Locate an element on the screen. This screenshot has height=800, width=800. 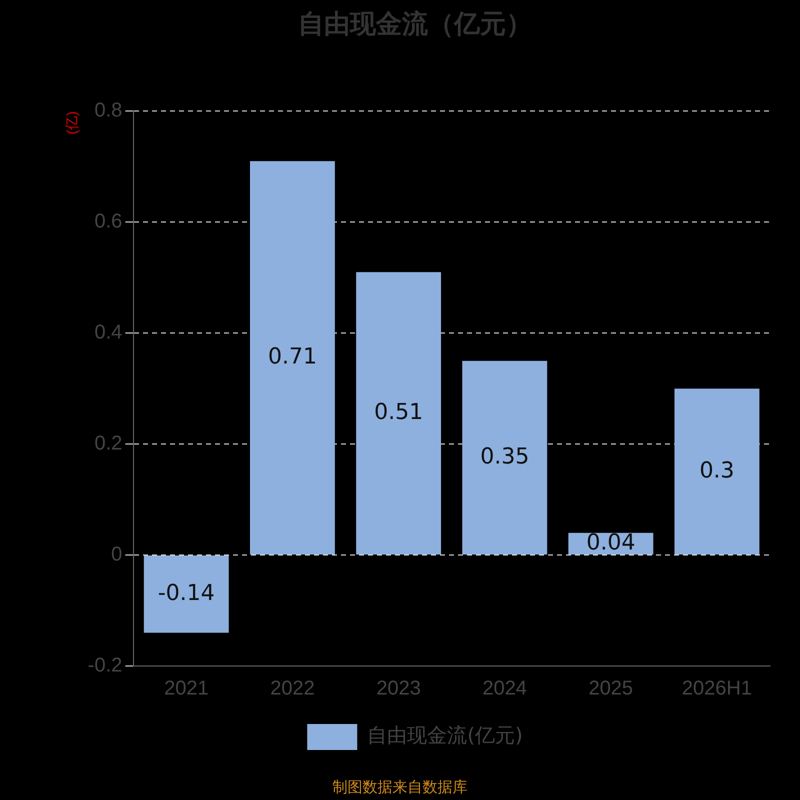
y-tick-label: 0.6 is located at coordinates (108, 221).